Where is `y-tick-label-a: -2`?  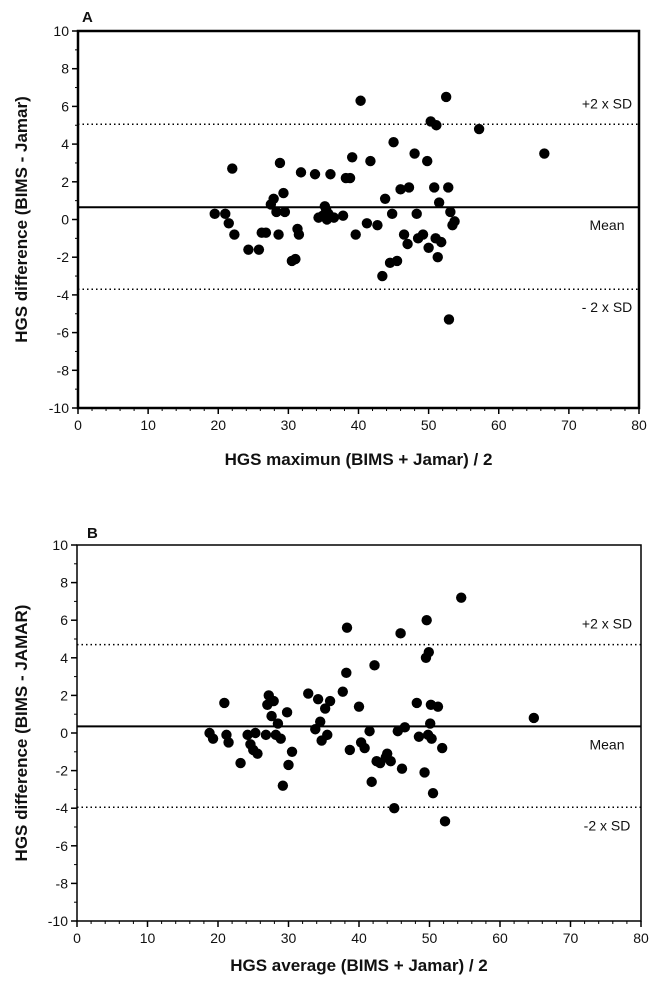 y-tick-label-a: -2 is located at coordinates (63, 257).